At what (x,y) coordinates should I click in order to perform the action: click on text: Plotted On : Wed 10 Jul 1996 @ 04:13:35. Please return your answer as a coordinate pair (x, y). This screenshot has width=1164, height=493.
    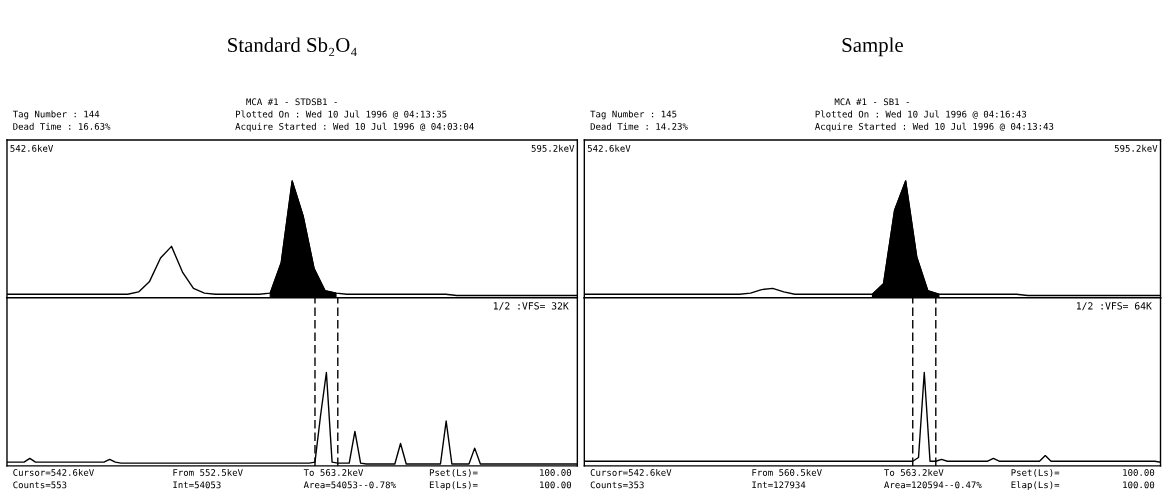
    Looking at the image, I should click on (341, 114).